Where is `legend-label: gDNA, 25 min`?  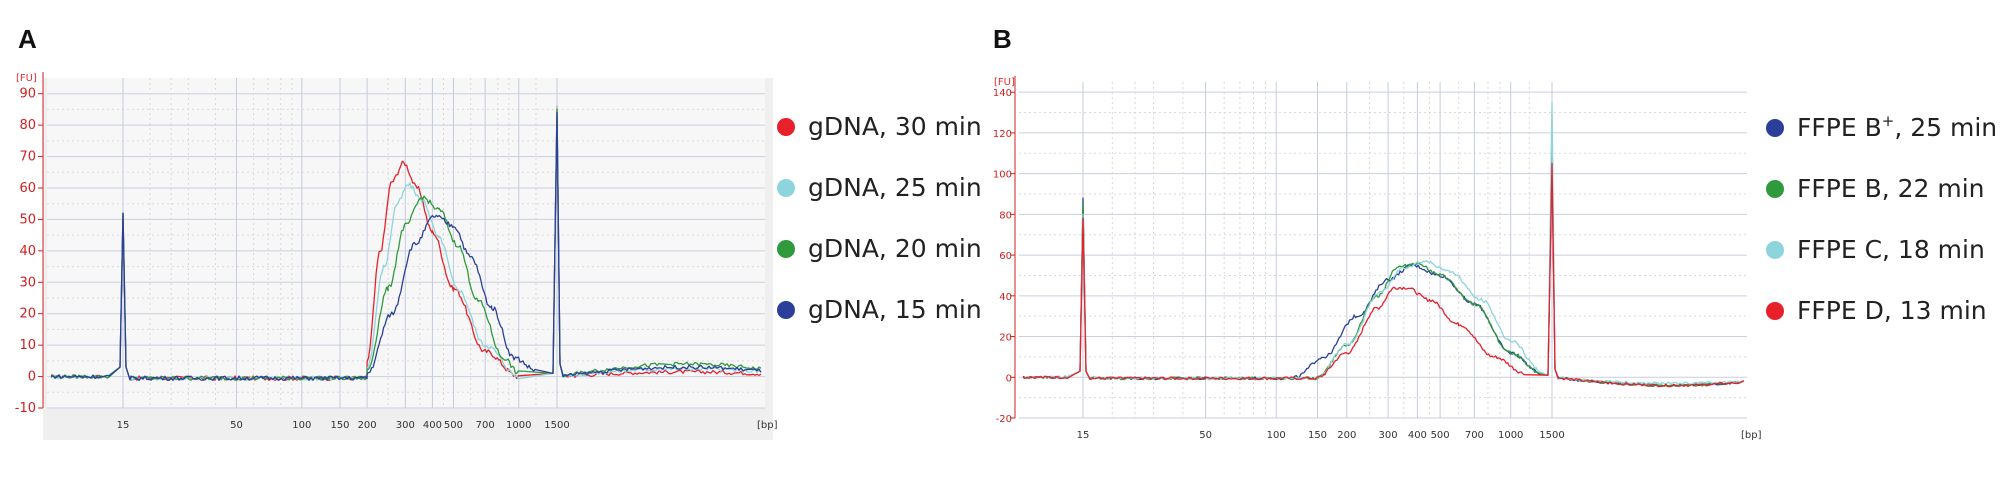
legend-label: gDNA, 25 min is located at coordinates (895, 187).